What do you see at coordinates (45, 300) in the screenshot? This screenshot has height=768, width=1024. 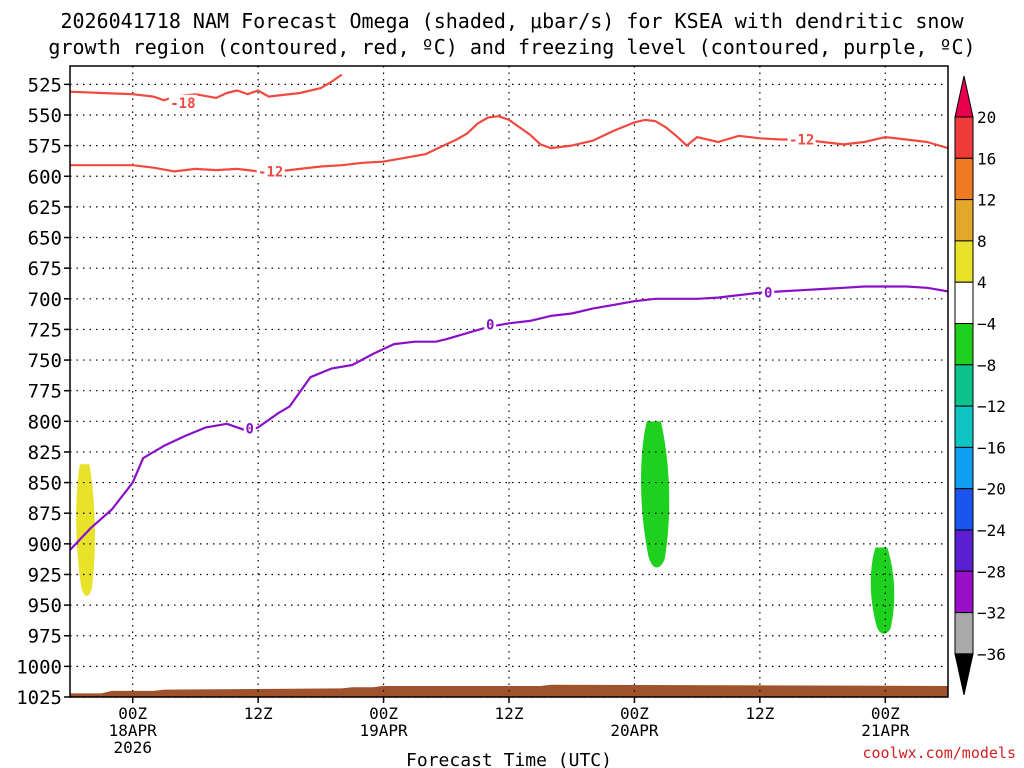 I see `y-tick-label: 700` at bounding box center [45, 300].